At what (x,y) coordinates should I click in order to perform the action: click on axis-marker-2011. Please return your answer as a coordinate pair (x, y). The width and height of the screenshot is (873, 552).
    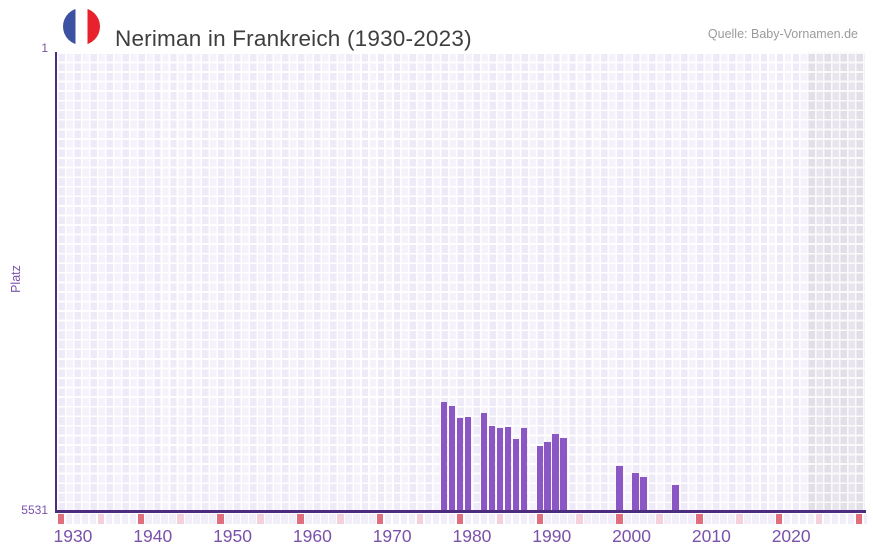
    Looking at the image, I should click on (723, 519).